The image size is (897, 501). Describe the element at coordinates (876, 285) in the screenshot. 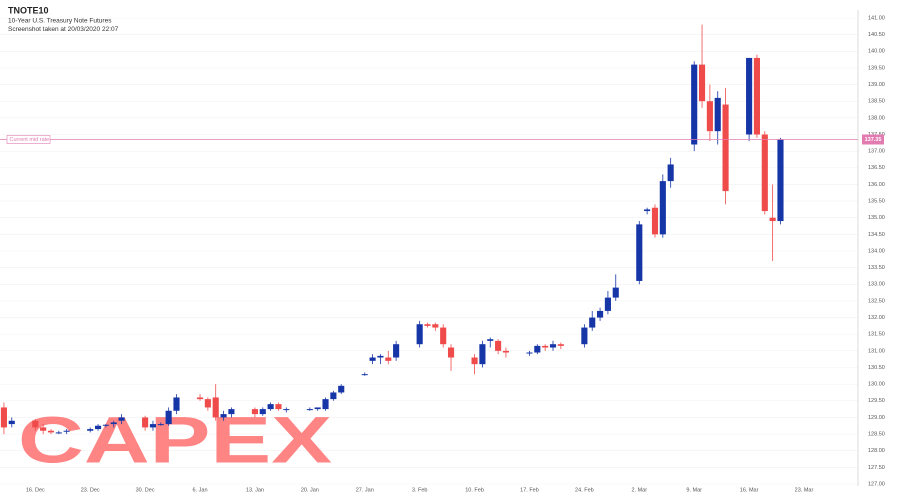

I see `y-tick-label: 133.00` at that location.